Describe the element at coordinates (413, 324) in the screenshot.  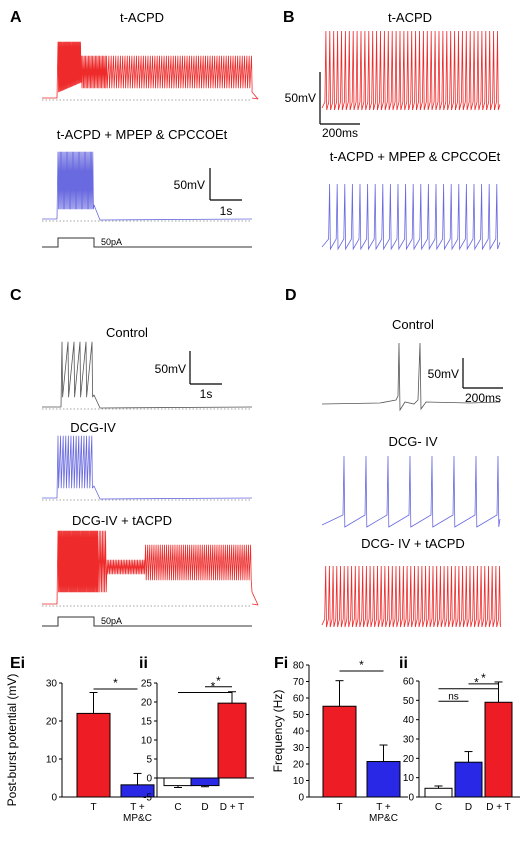
I see `panel-d-title-control: Control` at that location.